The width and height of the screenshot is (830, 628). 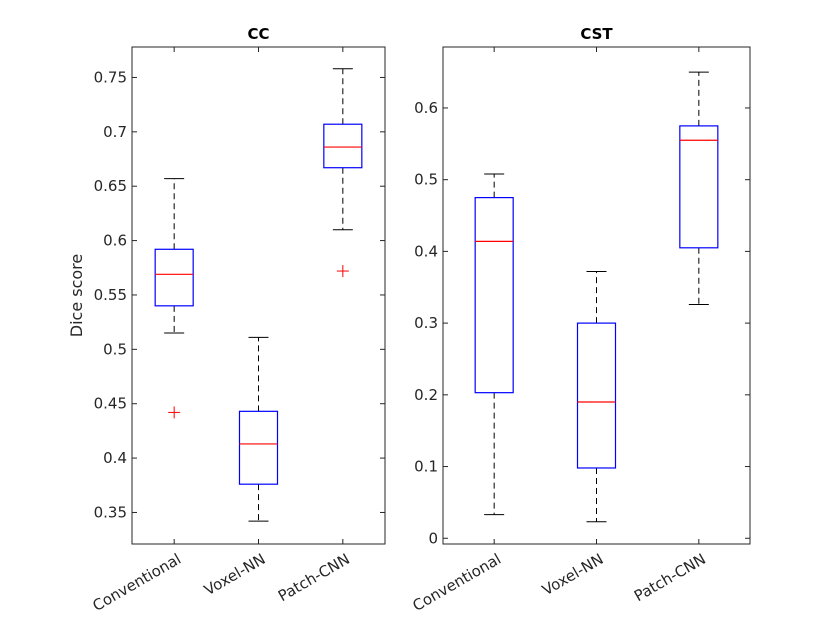 I want to click on y-tick-label: 0.75, so click(x=110, y=77).